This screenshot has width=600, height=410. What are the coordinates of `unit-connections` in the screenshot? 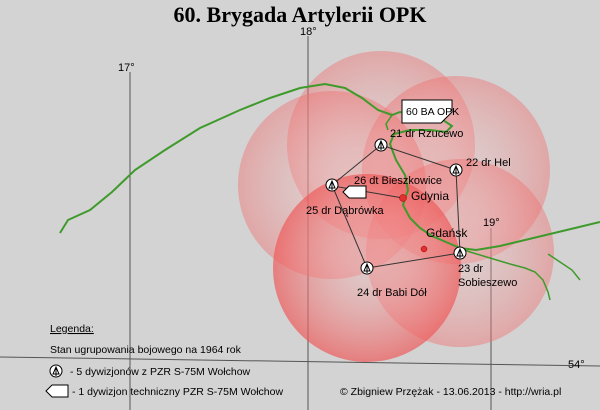 It's located at (396, 206).